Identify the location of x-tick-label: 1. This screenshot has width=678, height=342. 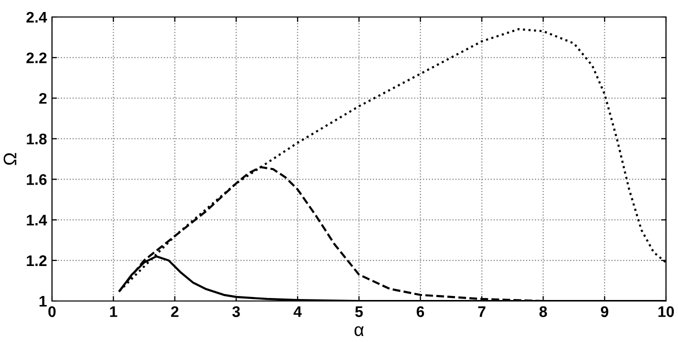
(114, 311).